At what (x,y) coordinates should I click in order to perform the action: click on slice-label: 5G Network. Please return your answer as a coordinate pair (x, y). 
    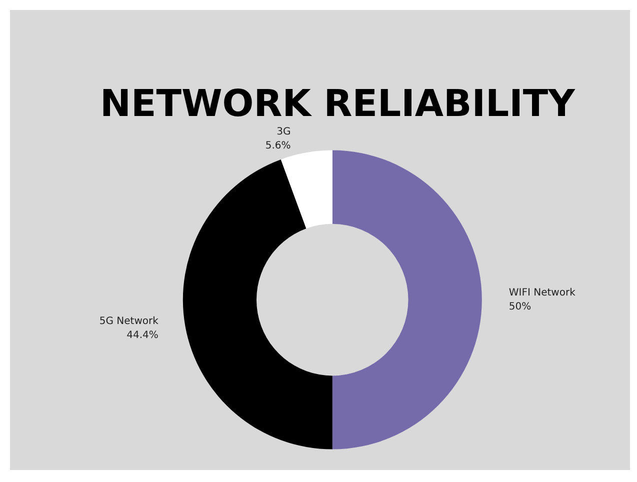
    Looking at the image, I should click on (129, 321).